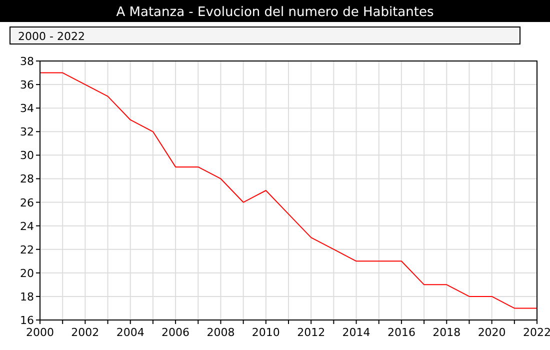 The image size is (550, 350). I want to click on y-tick-label: 26, so click(27, 203).